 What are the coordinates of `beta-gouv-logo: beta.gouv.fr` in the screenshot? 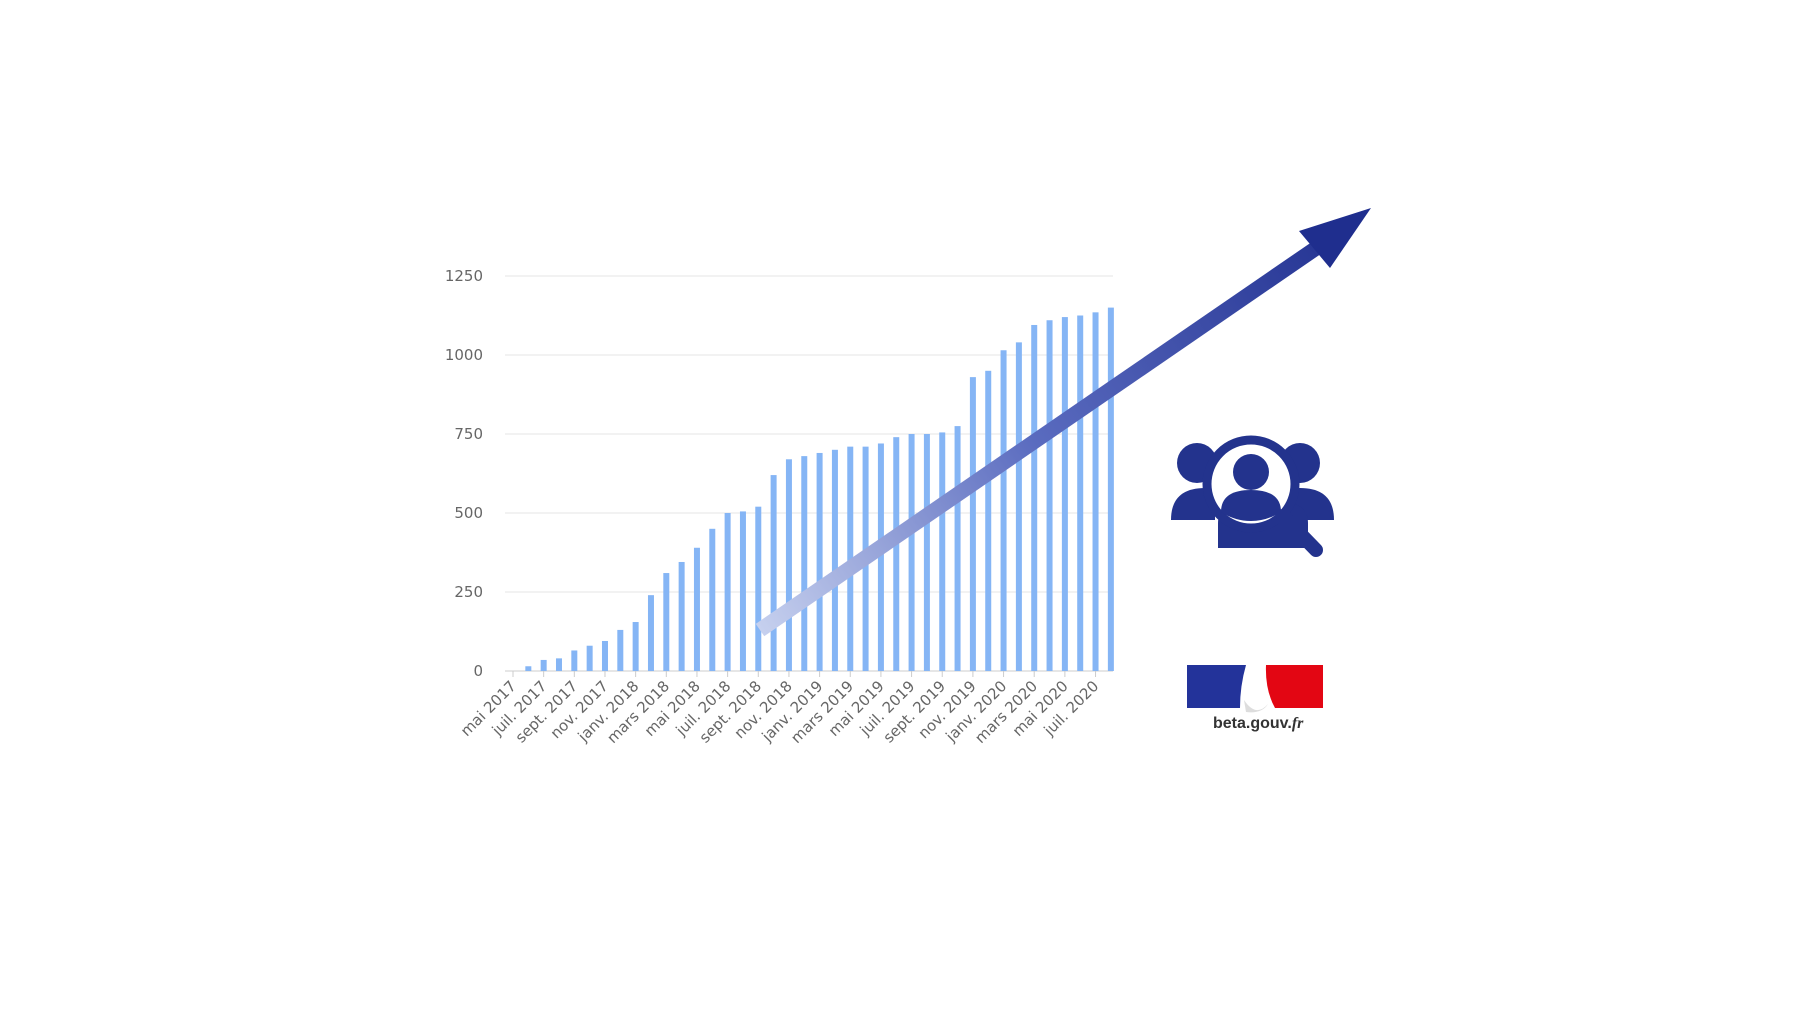 It's located at (1255, 698).